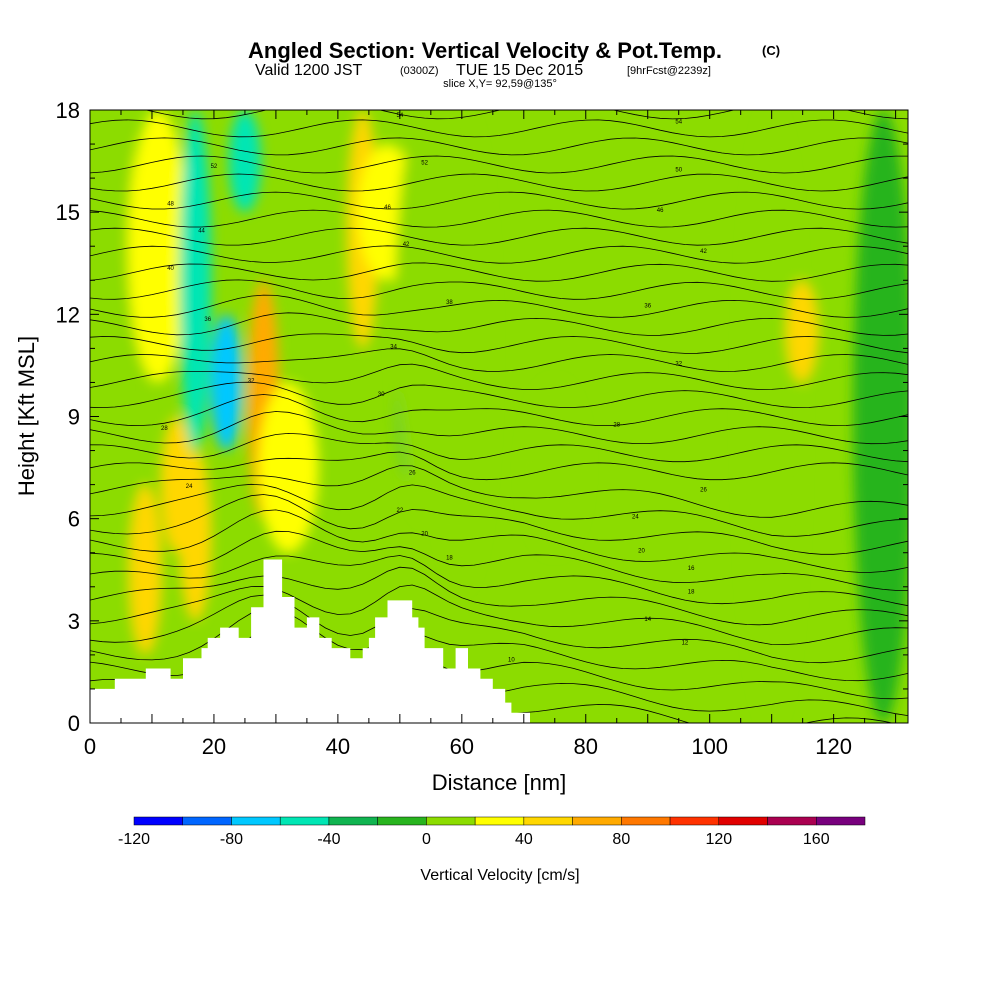  What do you see at coordinates (616, 426) in the screenshot?
I see `contour-label-13: 28` at bounding box center [616, 426].